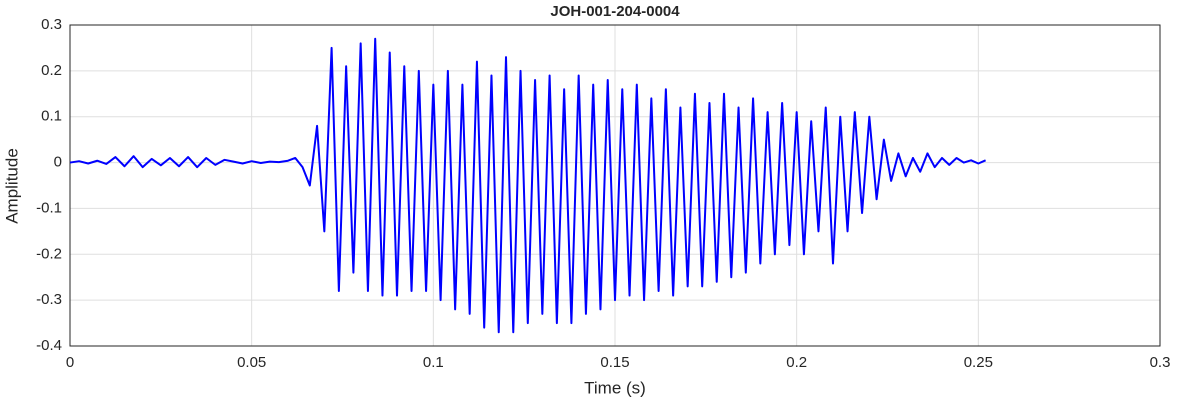 The height and width of the screenshot is (404, 1177). I want to click on chart-title: JOH-001-204-0004, so click(615, 11).